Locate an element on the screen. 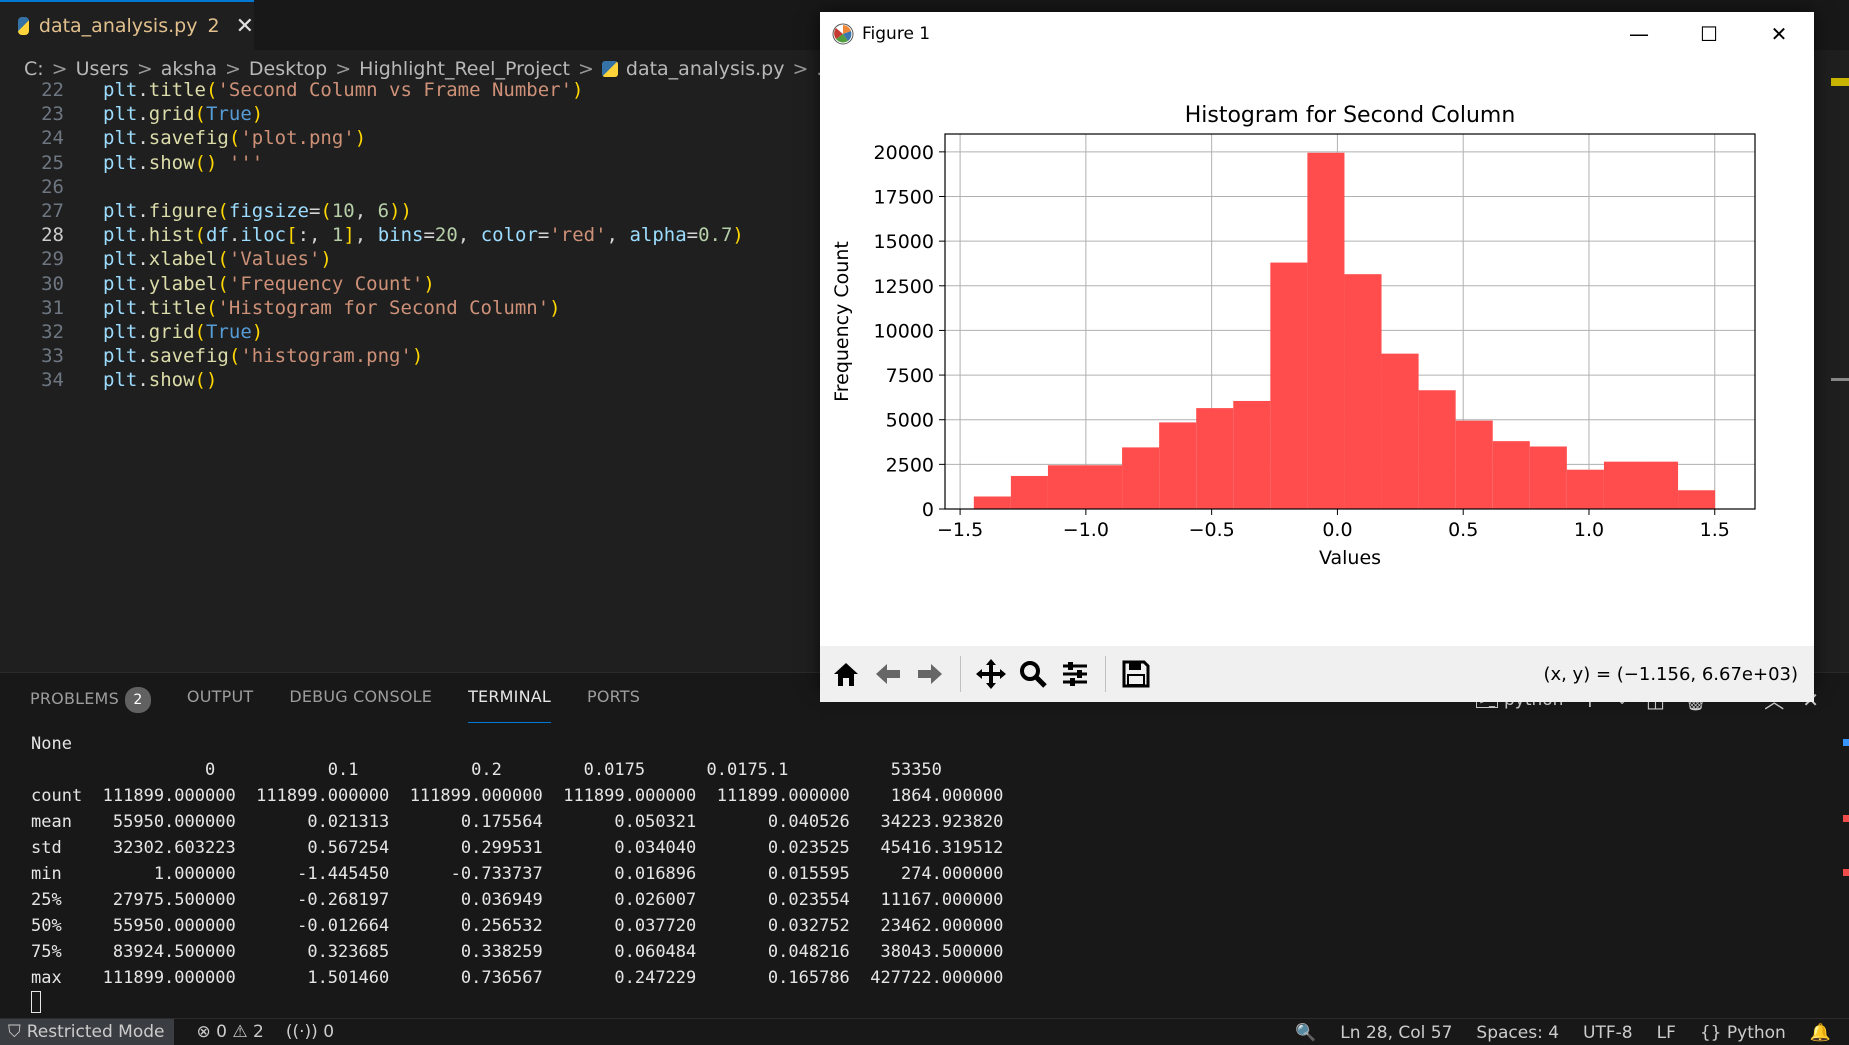 This screenshot has width=1849, height=1045. matplotlib-icon is located at coordinates (843, 34).